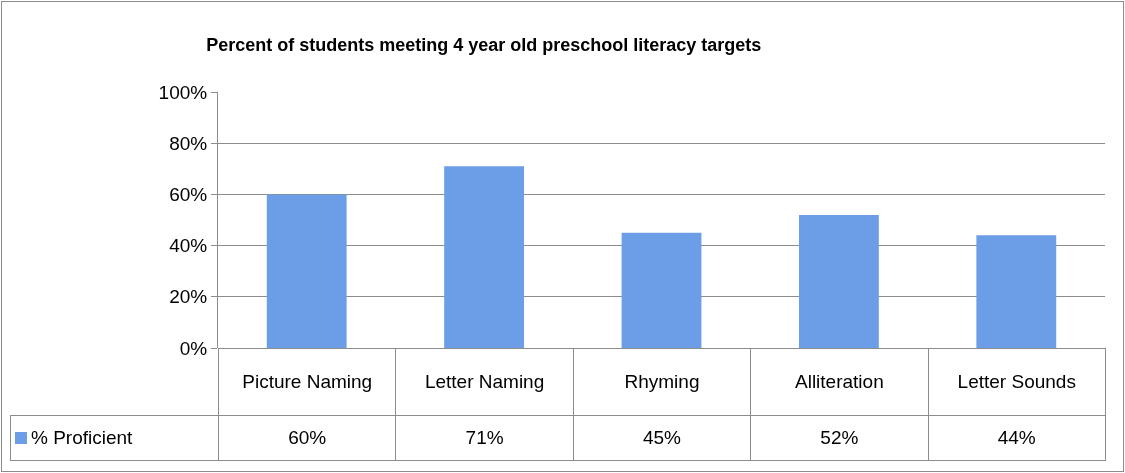  Describe the element at coordinates (1017, 438) in the screenshot. I see `data-label: 44%` at that location.